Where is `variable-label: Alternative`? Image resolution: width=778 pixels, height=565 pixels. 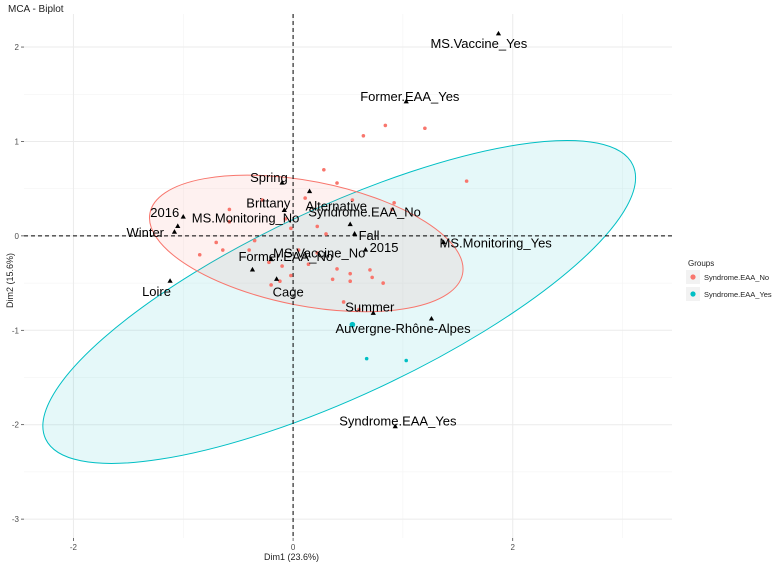 variable-label: Alternative is located at coordinates (336, 205).